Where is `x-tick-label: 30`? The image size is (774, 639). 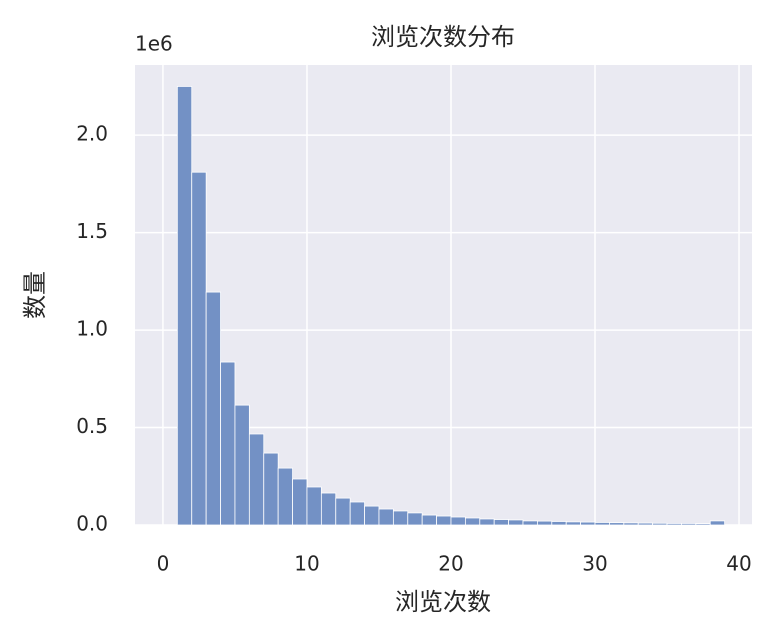 x-tick-label: 30 is located at coordinates (594, 564).